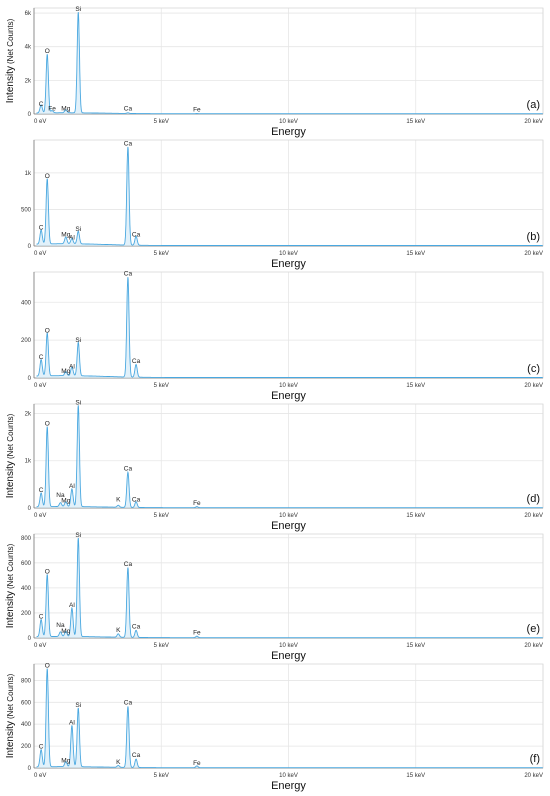 The height and width of the screenshot is (796, 550). I want to click on y-tick-label: 500, so click(26, 210).